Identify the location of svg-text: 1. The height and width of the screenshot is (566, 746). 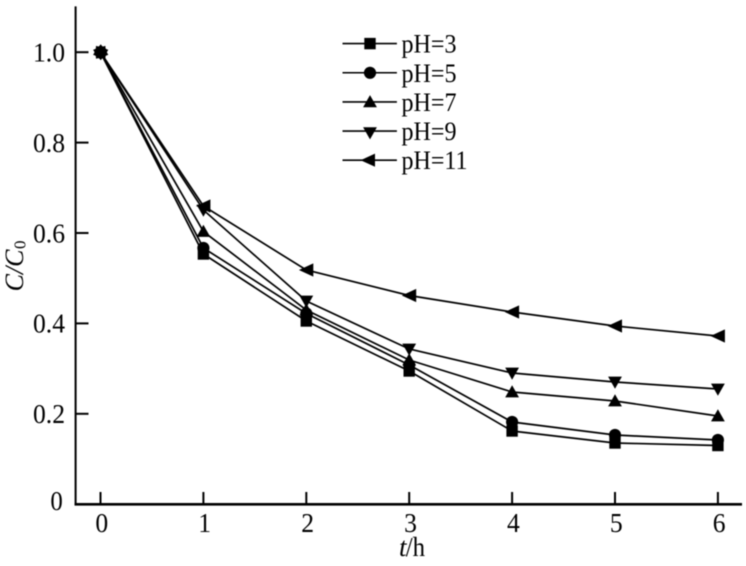
(204, 523).